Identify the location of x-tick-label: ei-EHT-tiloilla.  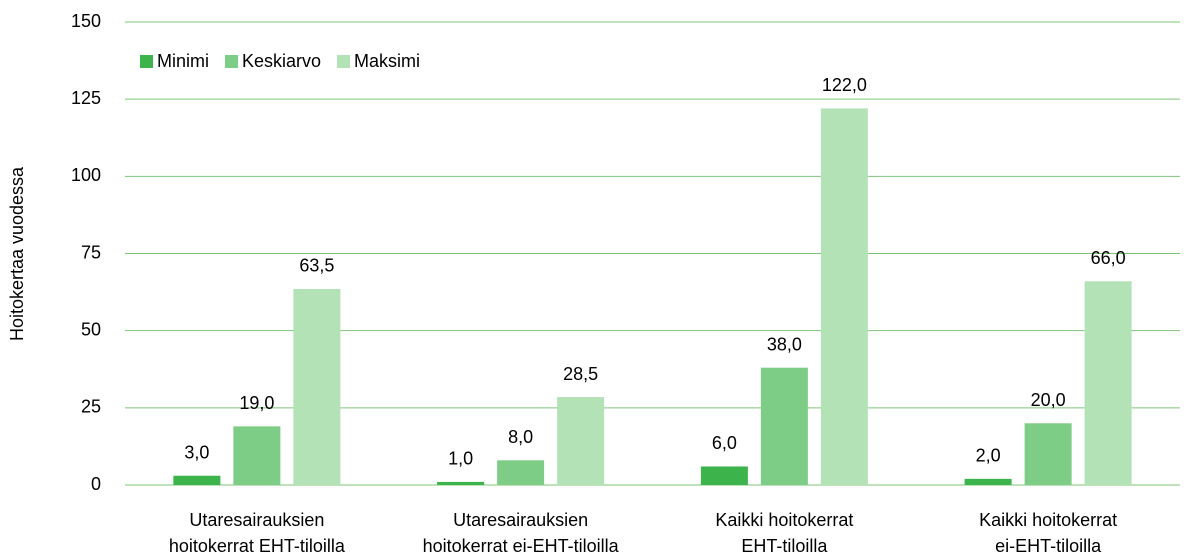
(1048, 546).